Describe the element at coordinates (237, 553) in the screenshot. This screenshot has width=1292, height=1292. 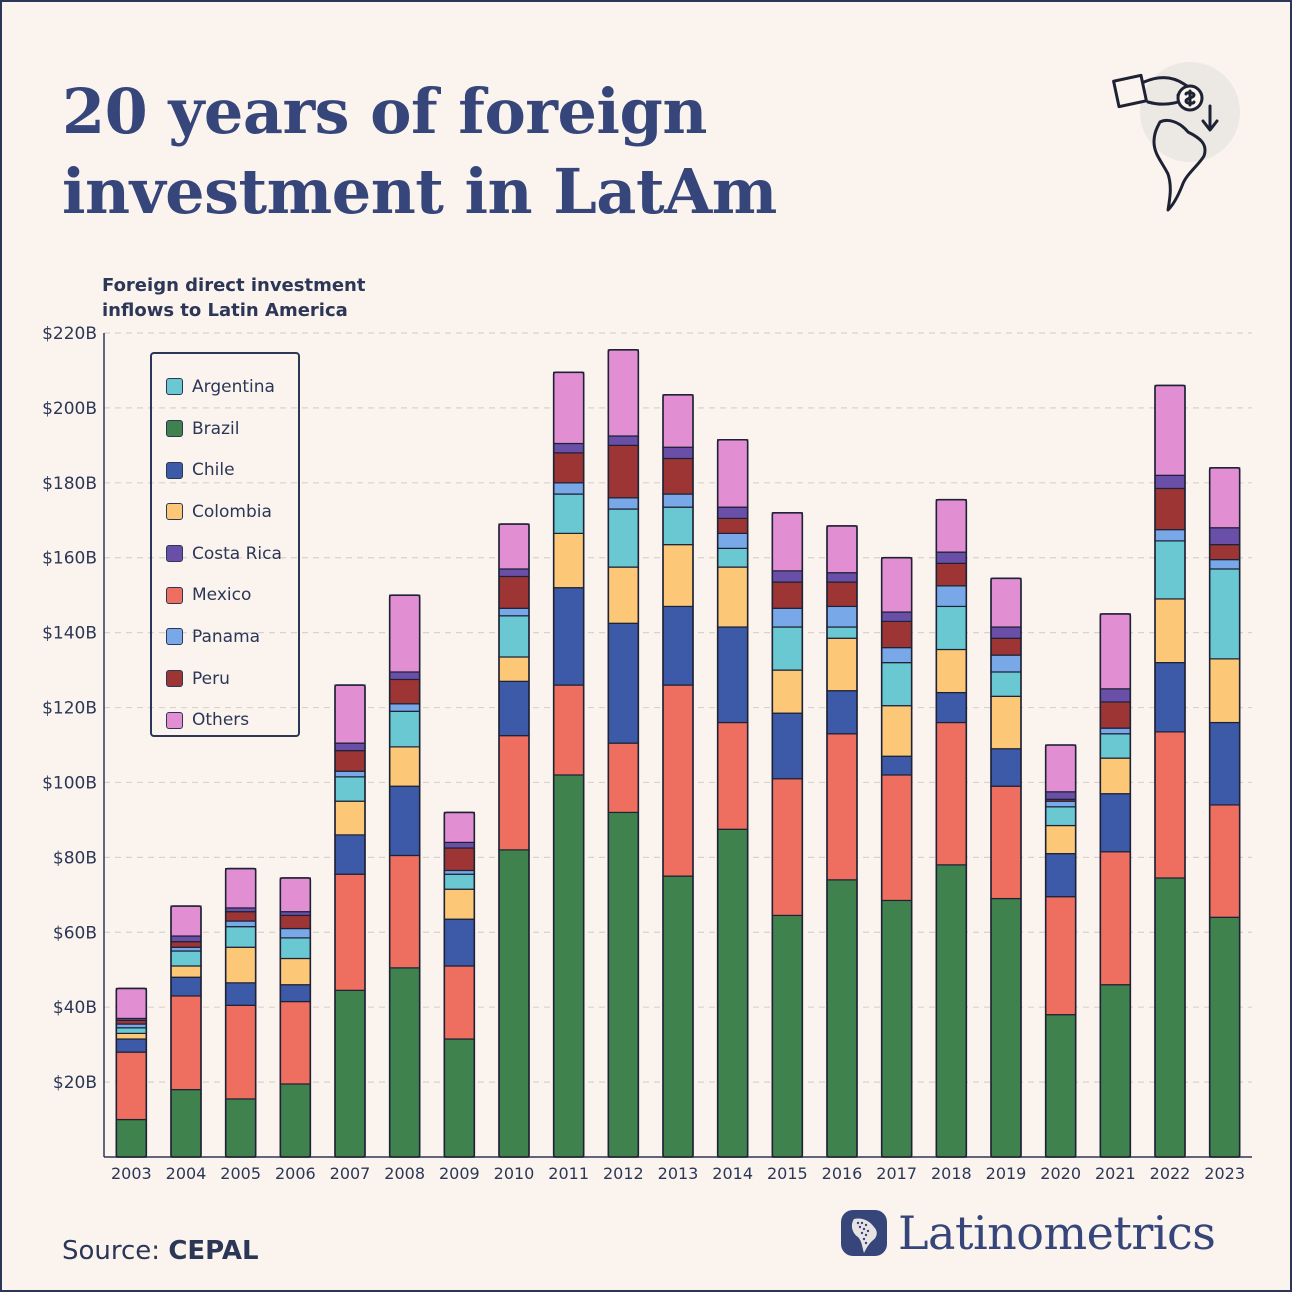
I see `legend-label: Costa Rica` at that location.